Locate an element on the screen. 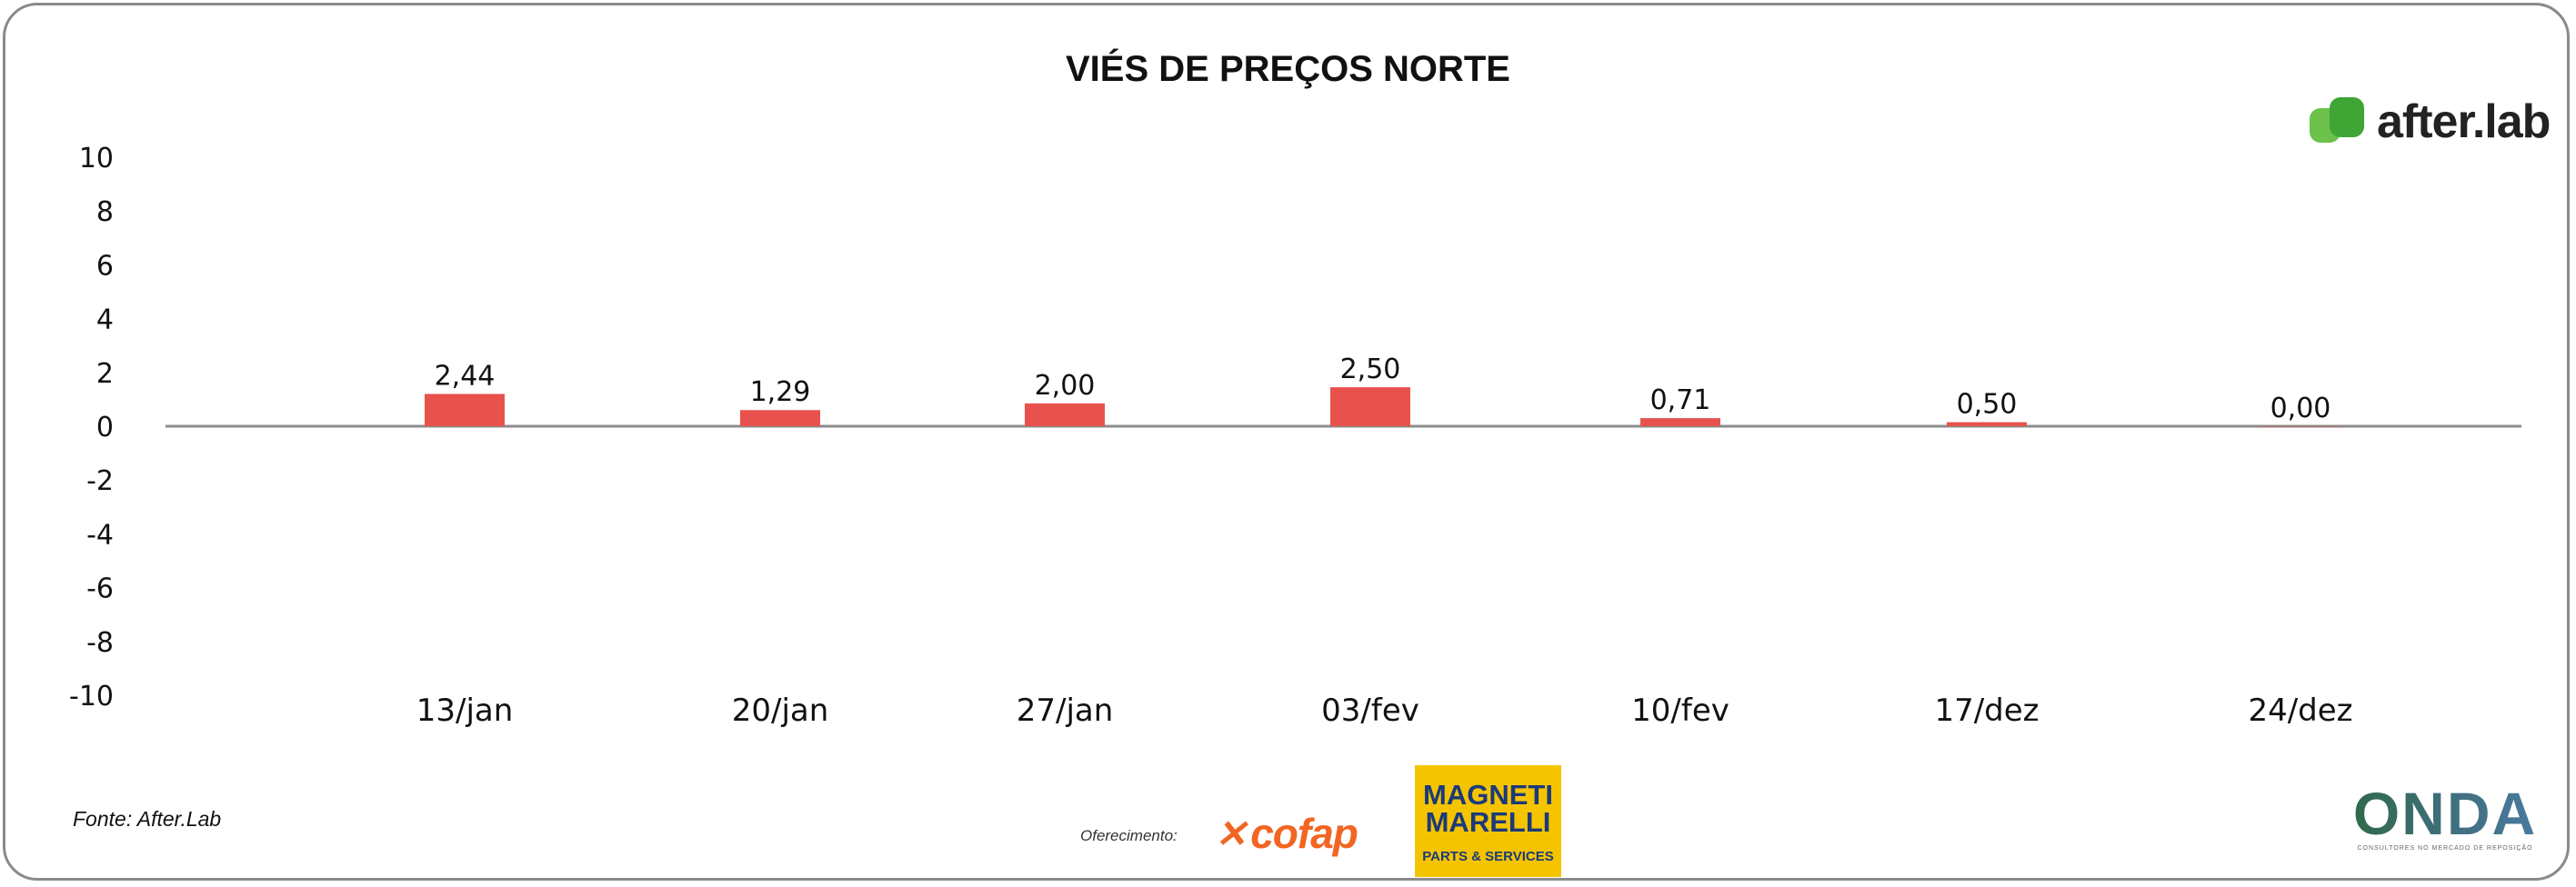 This screenshot has height=887, width=2576. x-tick-label: 20/jan is located at coordinates (781, 711).